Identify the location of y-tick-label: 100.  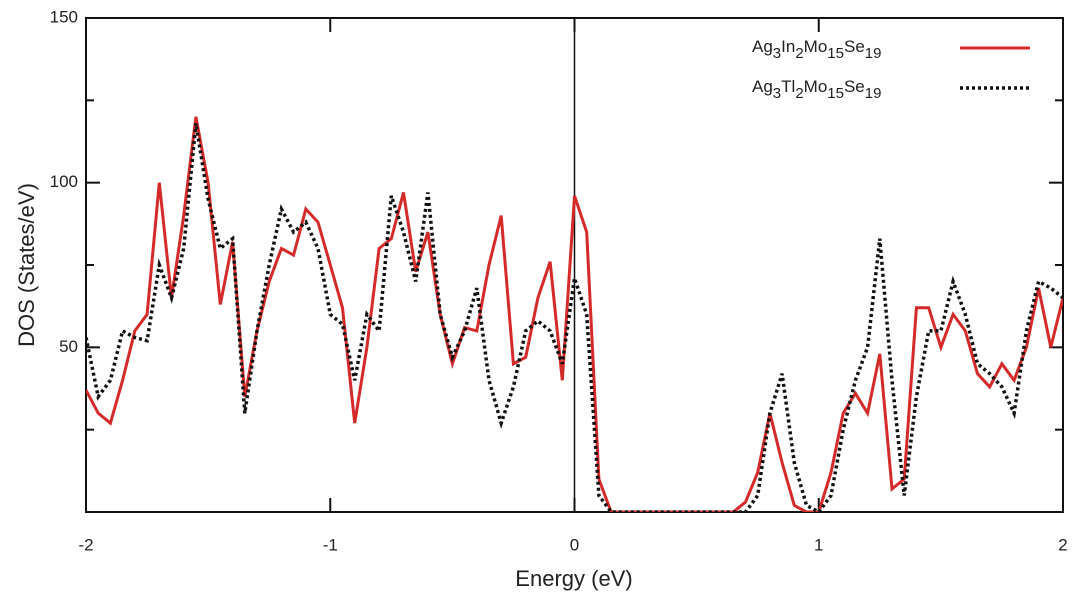
(64, 181).